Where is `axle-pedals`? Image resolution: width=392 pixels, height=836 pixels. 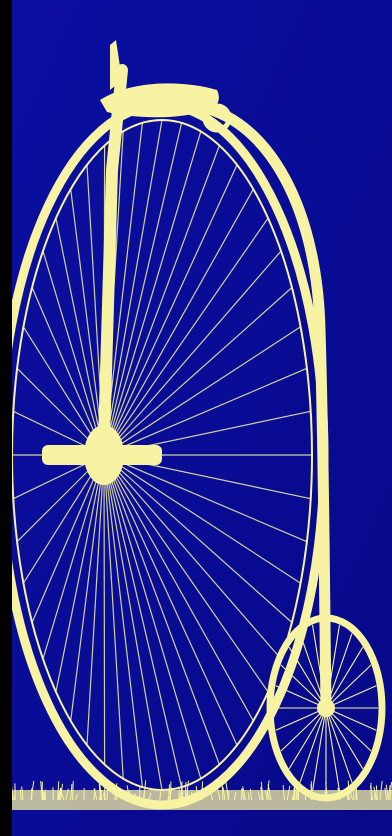
axle-pedals is located at coordinates (102, 455).